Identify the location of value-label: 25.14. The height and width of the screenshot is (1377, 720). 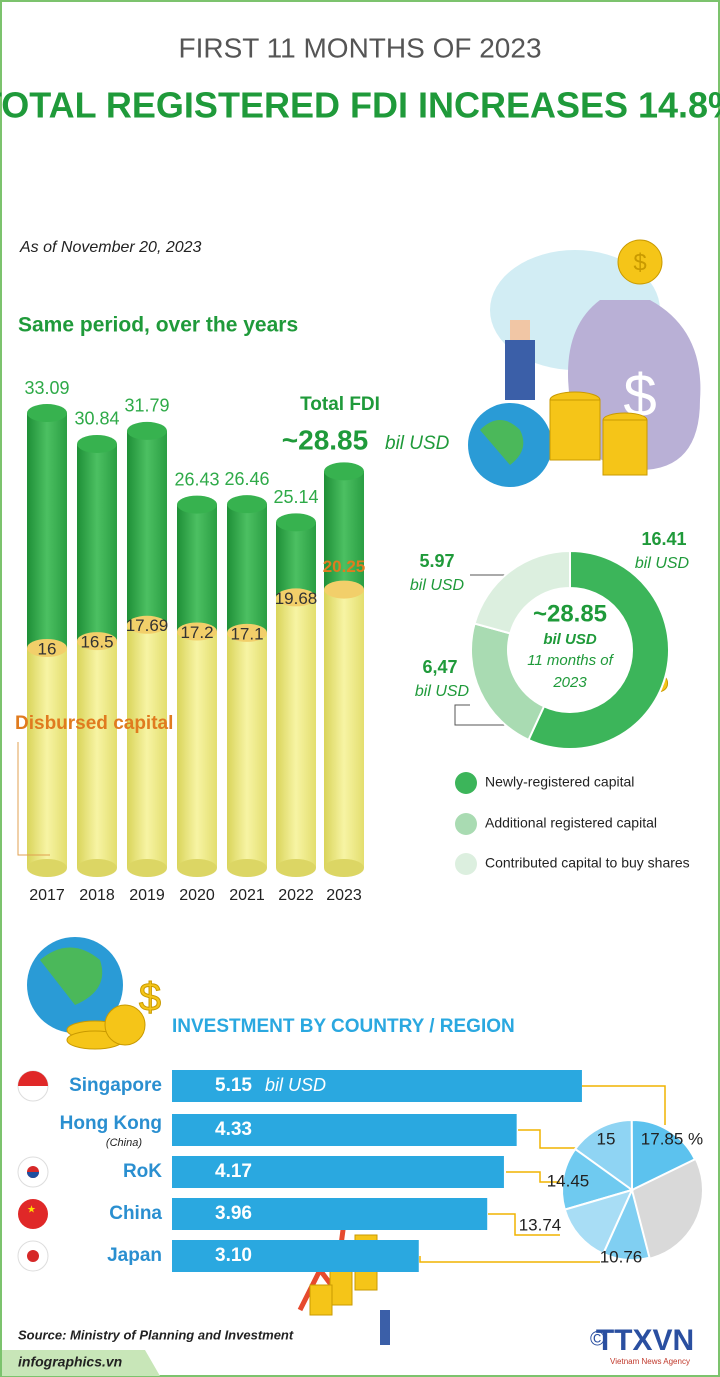
(295, 497).